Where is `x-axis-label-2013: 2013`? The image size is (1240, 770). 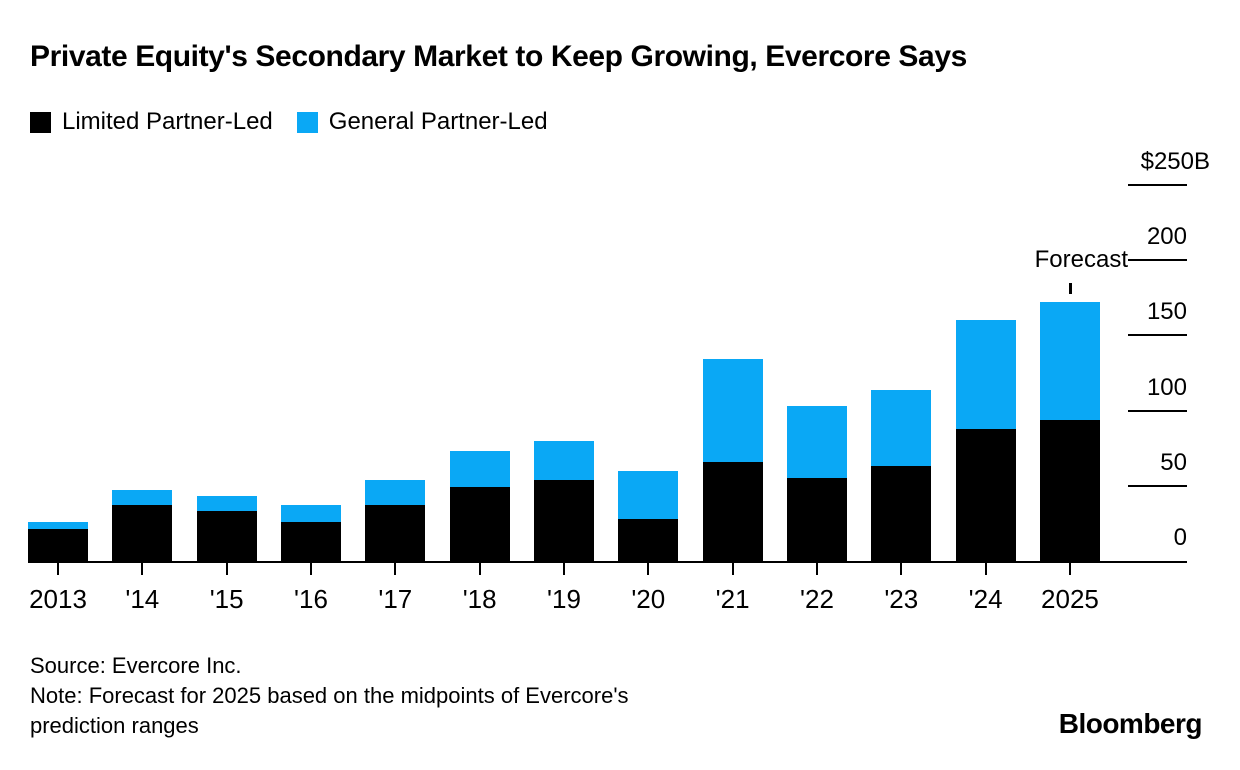 x-axis-label-2013: 2013 is located at coordinates (58, 599).